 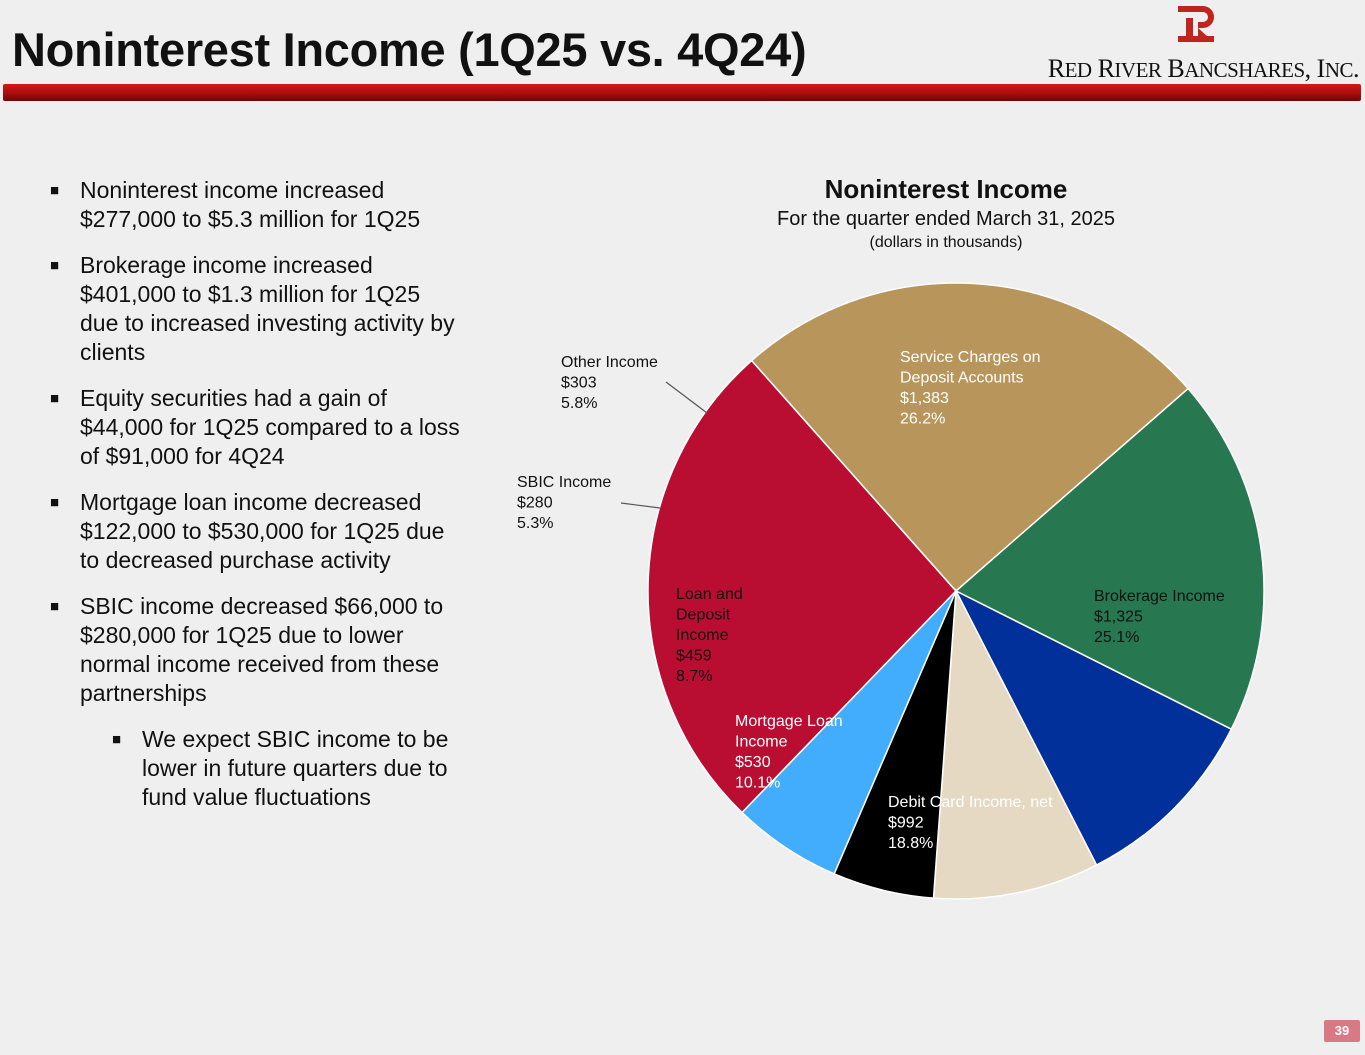 I want to click on data-label-loan-and-deposit-income: Loan and Deposit Income $459 8.7%, so click(x=709, y=635).